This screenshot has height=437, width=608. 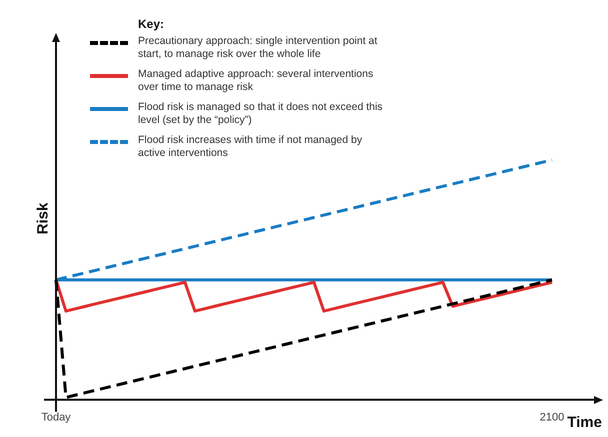 I want to click on legend-label: Precautionary approach: single intervention point at start, to manage risk over the whole life, so click(x=258, y=48).